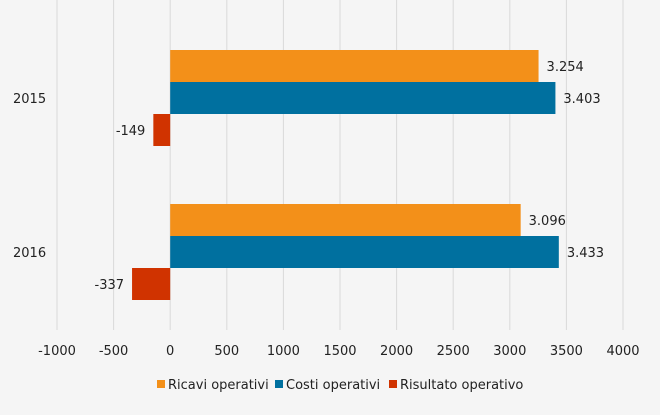 This screenshot has height=415, width=660. Describe the element at coordinates (333, 385) in the screenshot. I see `legend-label: Costi operativi` at that location.